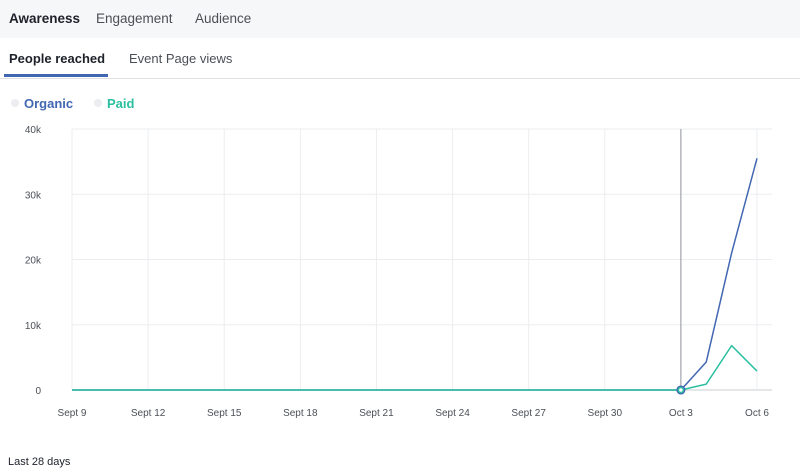 This screenshot has width=800, height=468. Describe the element at coordinates (224, 413) in the screenshot. I see `x-tick-label: Sept 15` at that location.